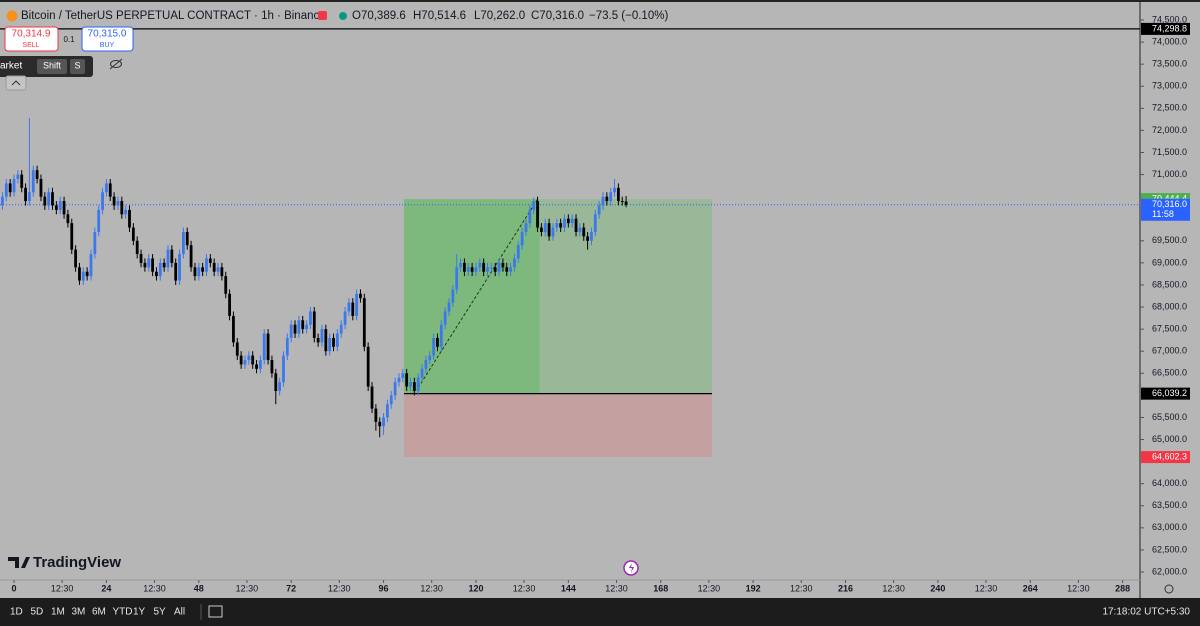 The image size is (1200, 626). I want to click on timeframe-button: 1Y, so click(139, 612).